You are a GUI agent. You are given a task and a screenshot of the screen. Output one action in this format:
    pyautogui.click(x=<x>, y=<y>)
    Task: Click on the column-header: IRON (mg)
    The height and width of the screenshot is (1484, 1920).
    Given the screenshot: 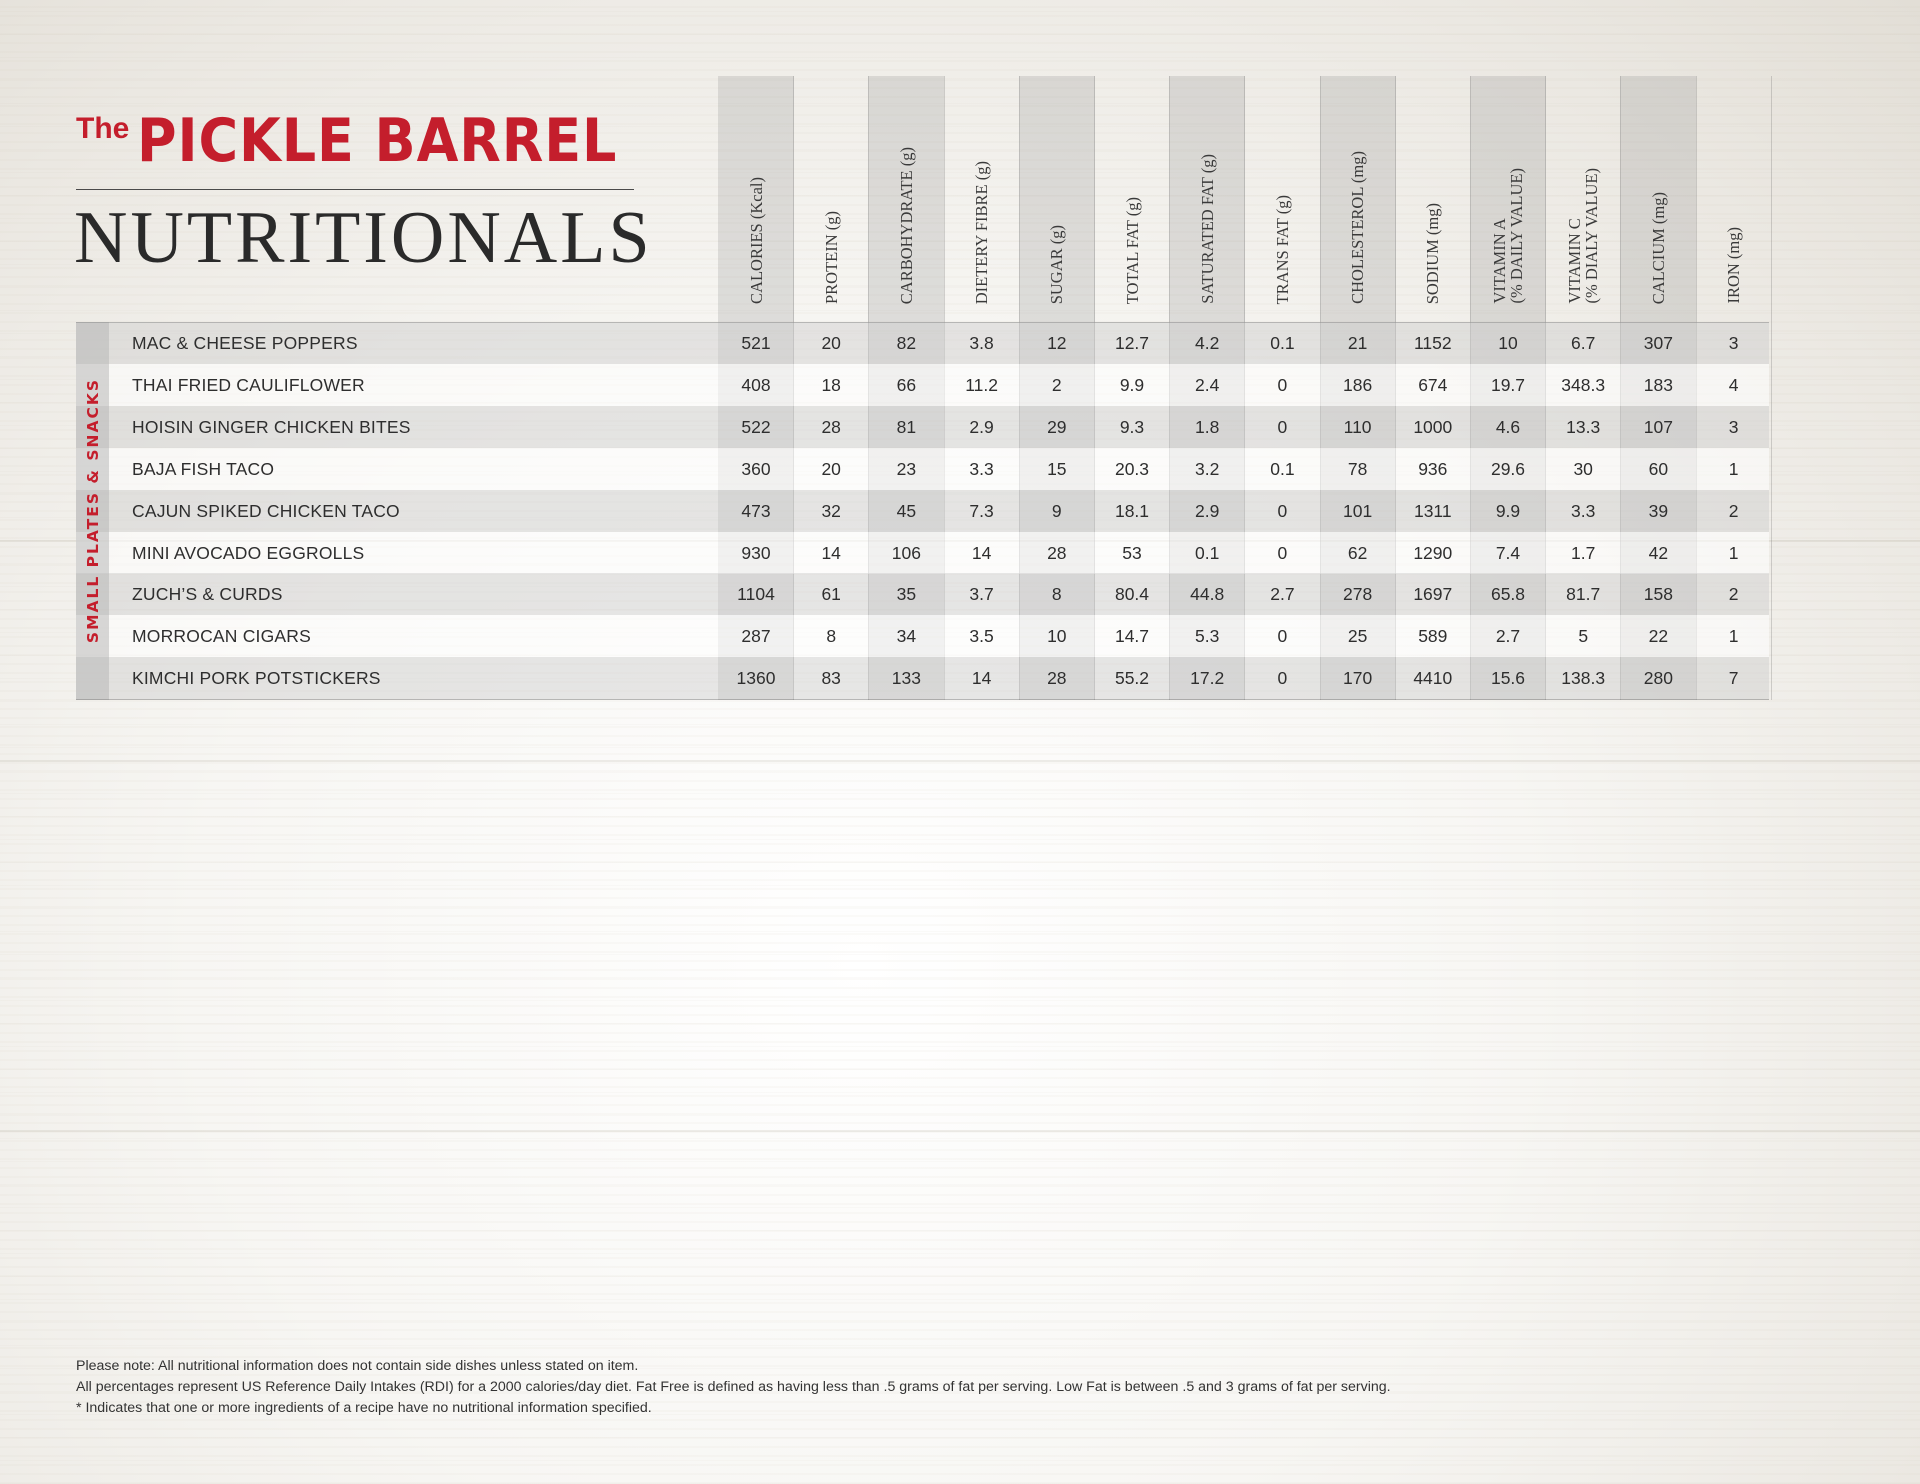 What is the action you would take?
    pyautogui.click(x=1734, y=190)
    